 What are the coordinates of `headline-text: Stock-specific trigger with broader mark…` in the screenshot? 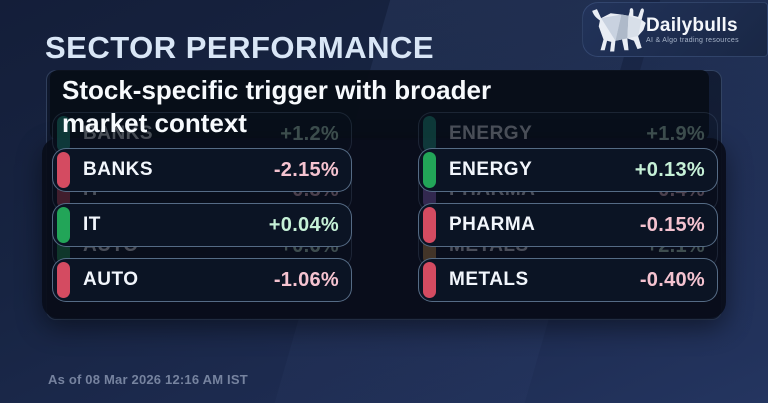 It's located at (276, 107).